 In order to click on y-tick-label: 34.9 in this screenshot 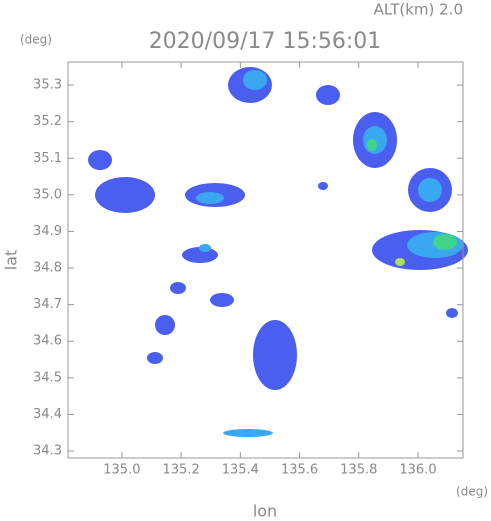, I will do `click(47, 231)`.